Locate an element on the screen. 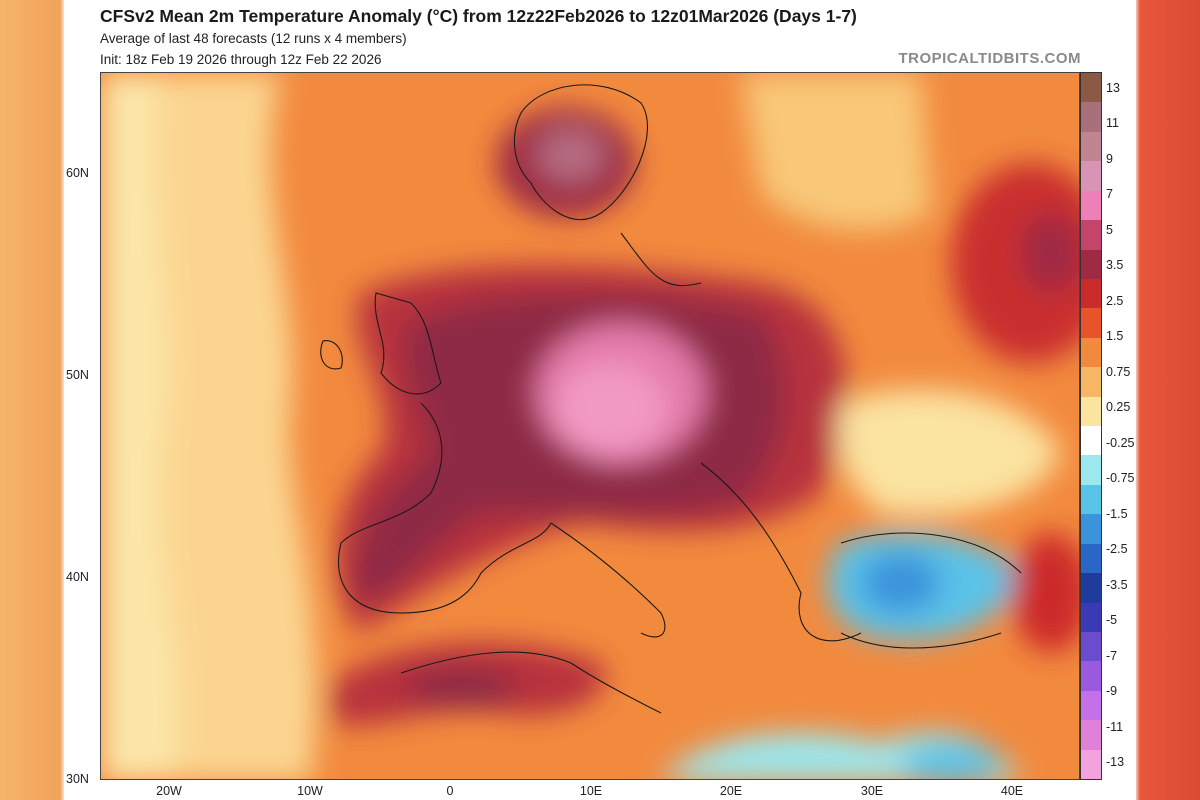 This screenshot has width=1200, height=800. lat-label-40n: 40N is located at coordinates (77, 577).